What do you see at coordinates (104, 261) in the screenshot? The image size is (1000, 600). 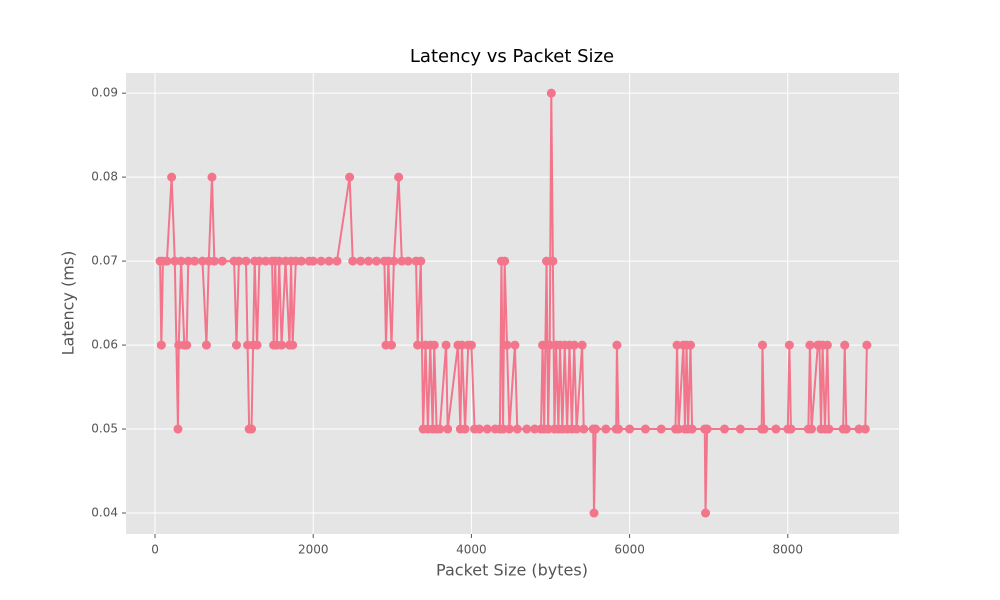 I see `y-tick-label: 0.07` at bounding box center [104, 261].